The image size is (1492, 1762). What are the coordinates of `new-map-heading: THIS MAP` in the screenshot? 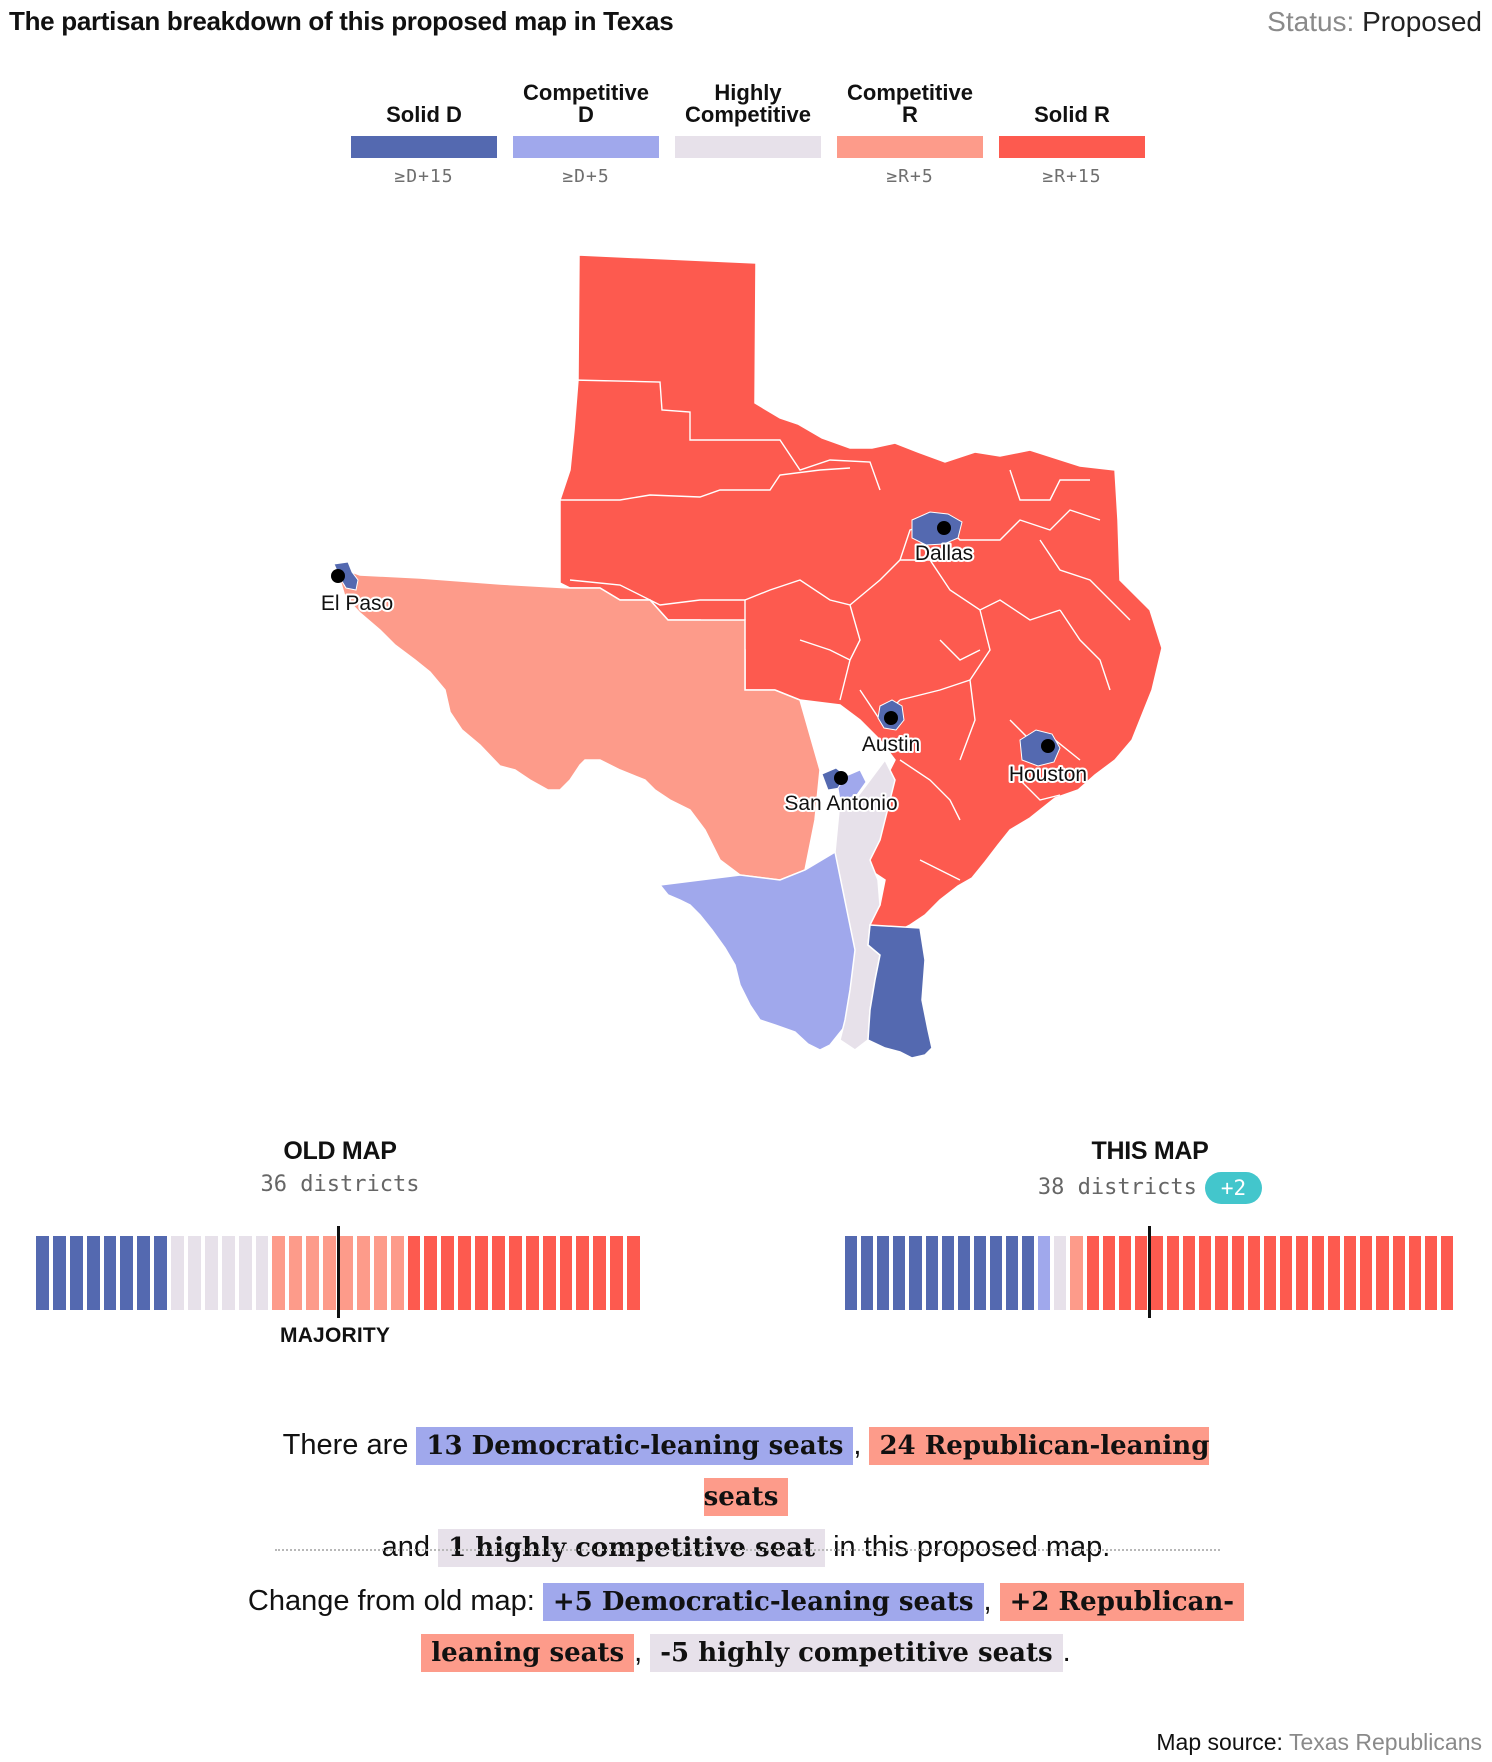 It's located at (1150, 1151).